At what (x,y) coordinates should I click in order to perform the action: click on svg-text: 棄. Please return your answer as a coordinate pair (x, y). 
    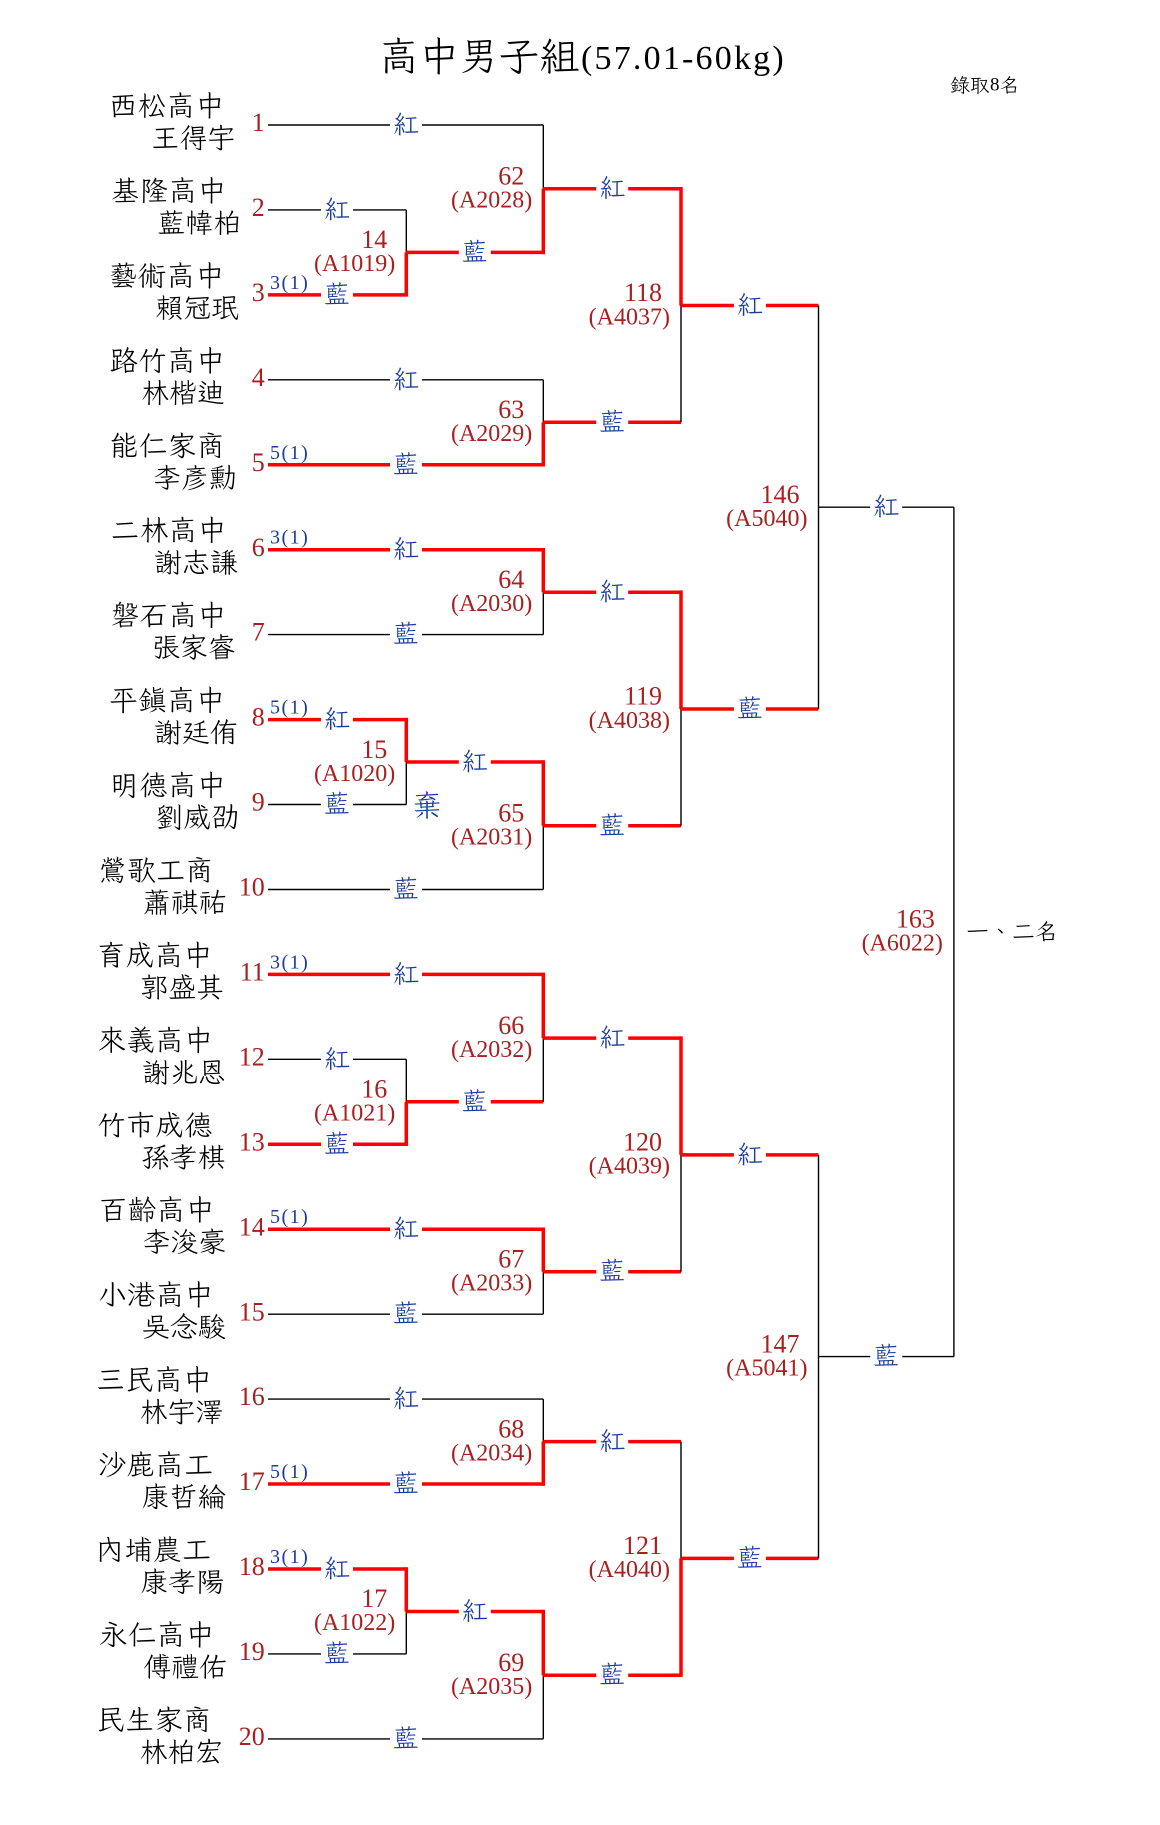
    Looking at the image, I should click on (427, 805).